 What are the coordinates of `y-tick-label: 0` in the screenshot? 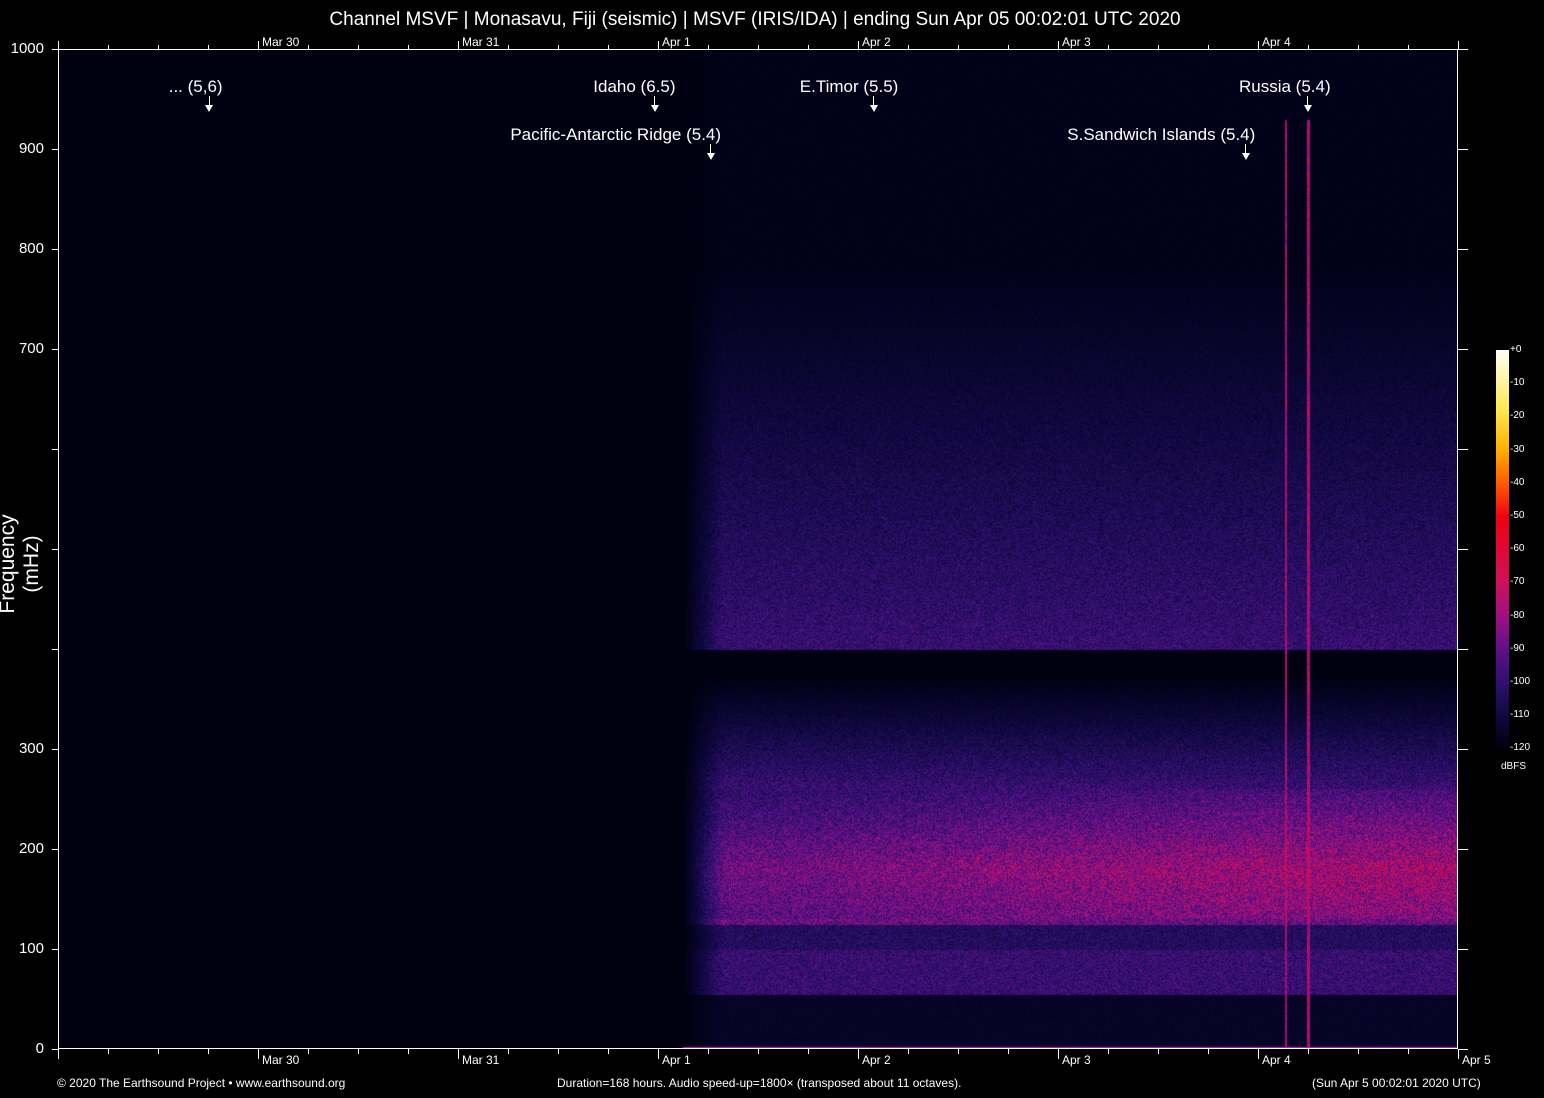 It's located at (39, 1048).